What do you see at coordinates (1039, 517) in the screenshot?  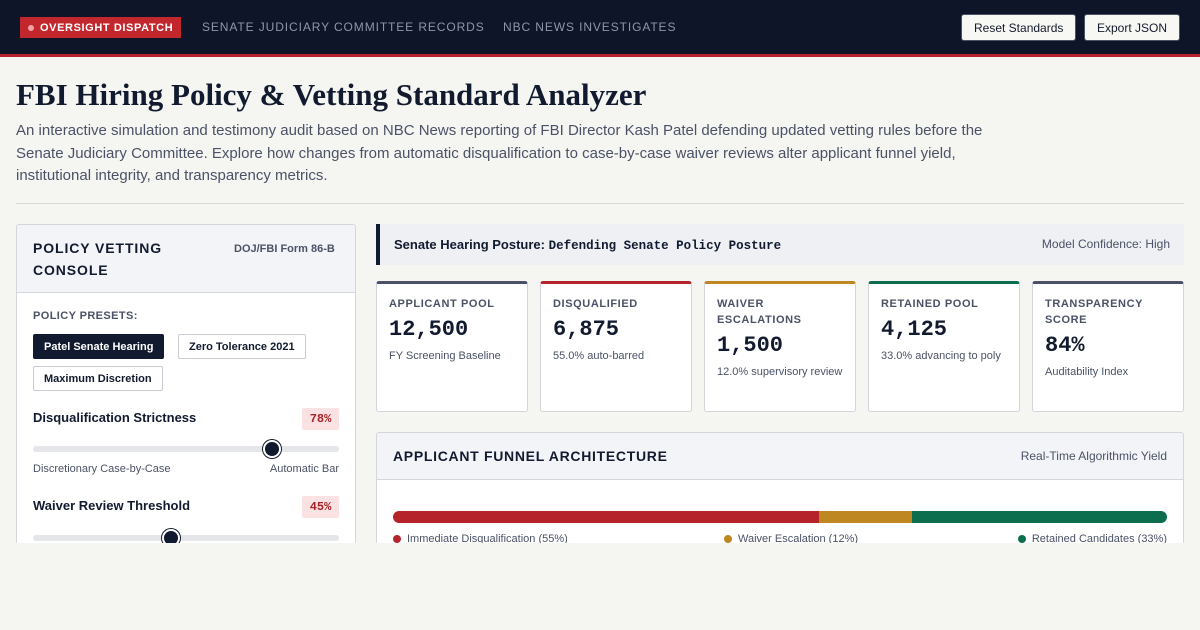 I see `funnel-segment-retained` at bounding box center [1039, 517].